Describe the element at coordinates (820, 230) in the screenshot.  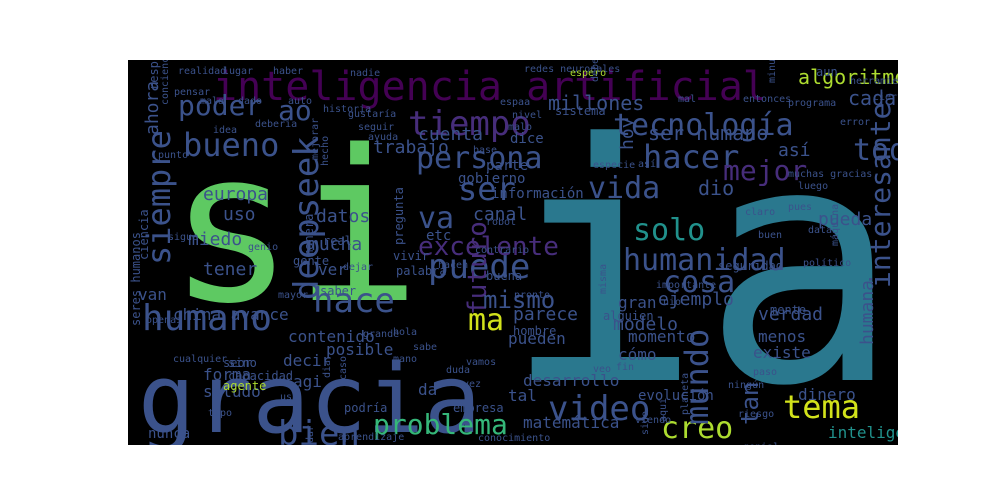
I see `cloud-word: data` at that location.